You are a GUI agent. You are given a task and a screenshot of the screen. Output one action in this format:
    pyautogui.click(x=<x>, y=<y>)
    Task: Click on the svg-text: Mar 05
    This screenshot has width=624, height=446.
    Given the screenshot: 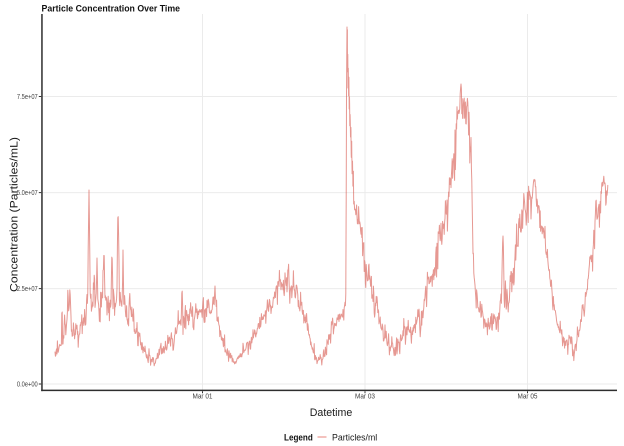 What is the action you would take?
    pyautogui.click(x=528, y=395)
    